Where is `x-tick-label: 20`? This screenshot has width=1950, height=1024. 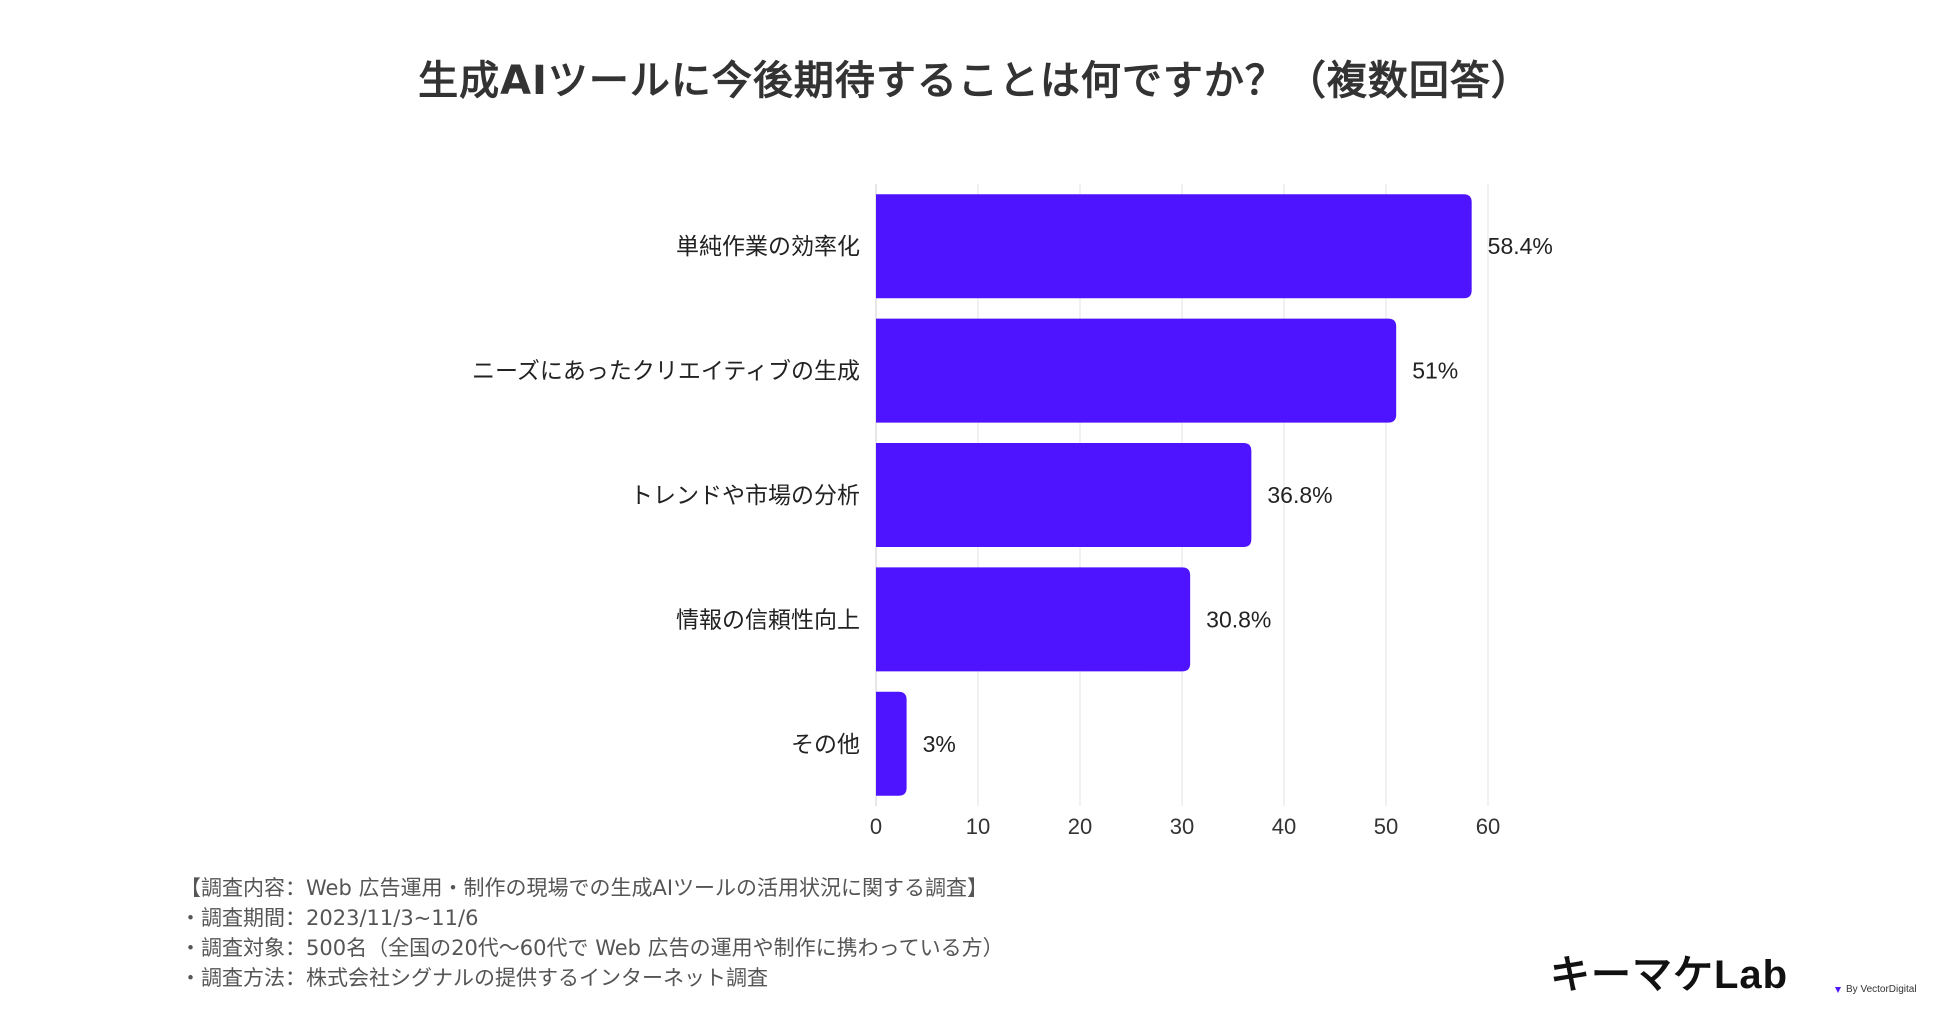
x-tick-label: 20 is located at coordinates (1080, 826).